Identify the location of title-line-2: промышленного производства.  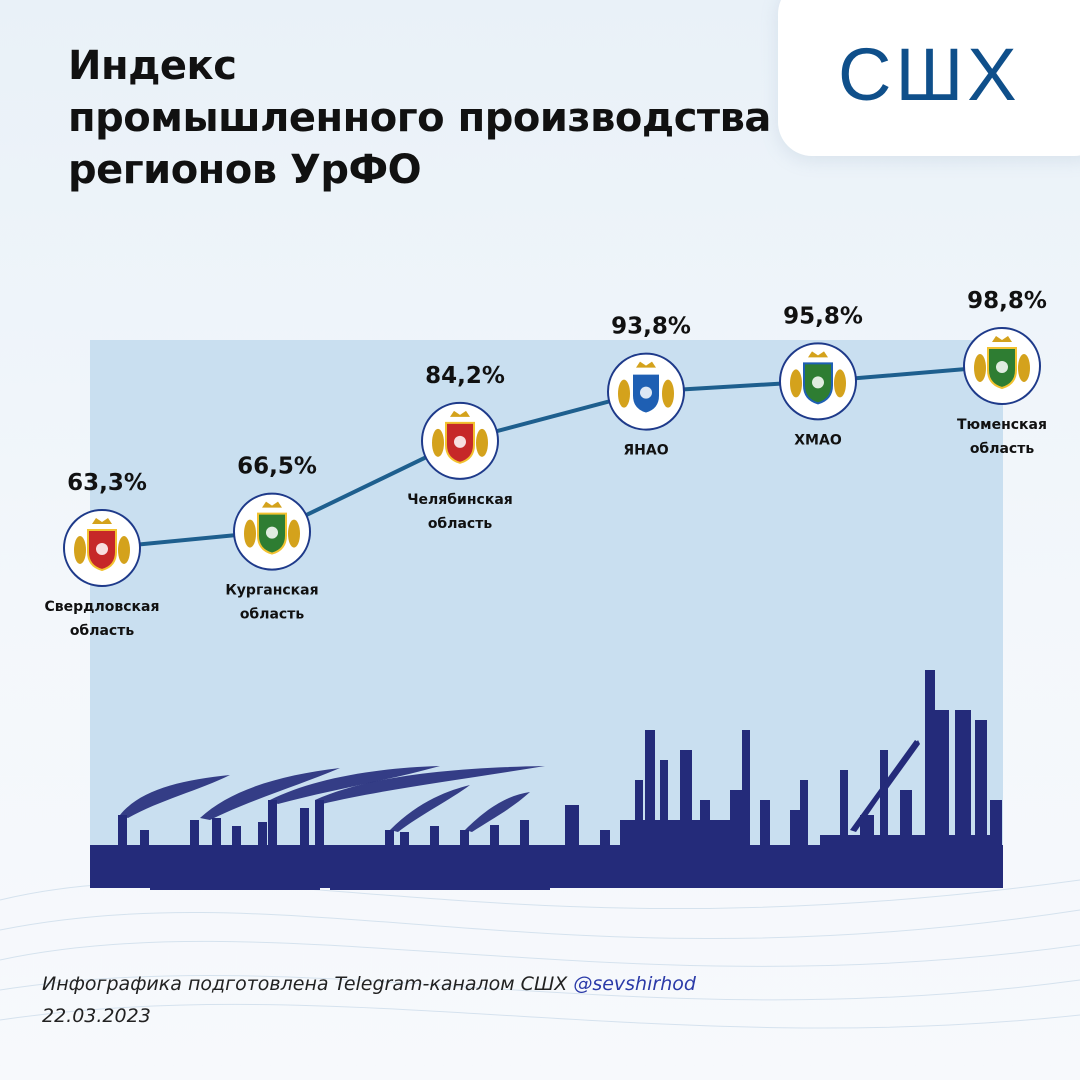
(419, 118).